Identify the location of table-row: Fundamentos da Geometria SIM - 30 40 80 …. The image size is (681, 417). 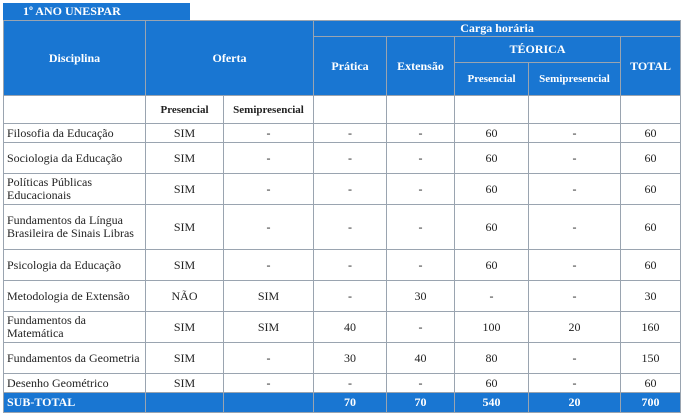
(342, 358).